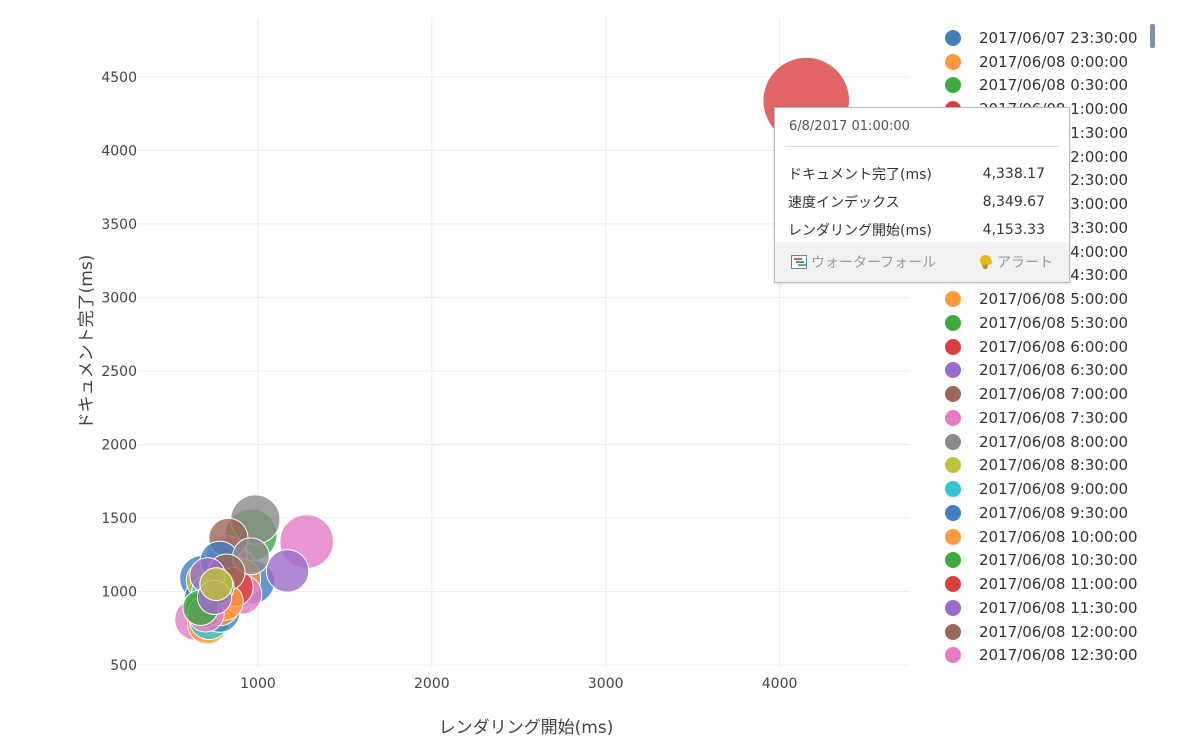 The width and height of the screenshot is (1200, 742). Describe the element at coordinates (1025, 263) in the screenshot. I see `alert-label: アラート` at that location.